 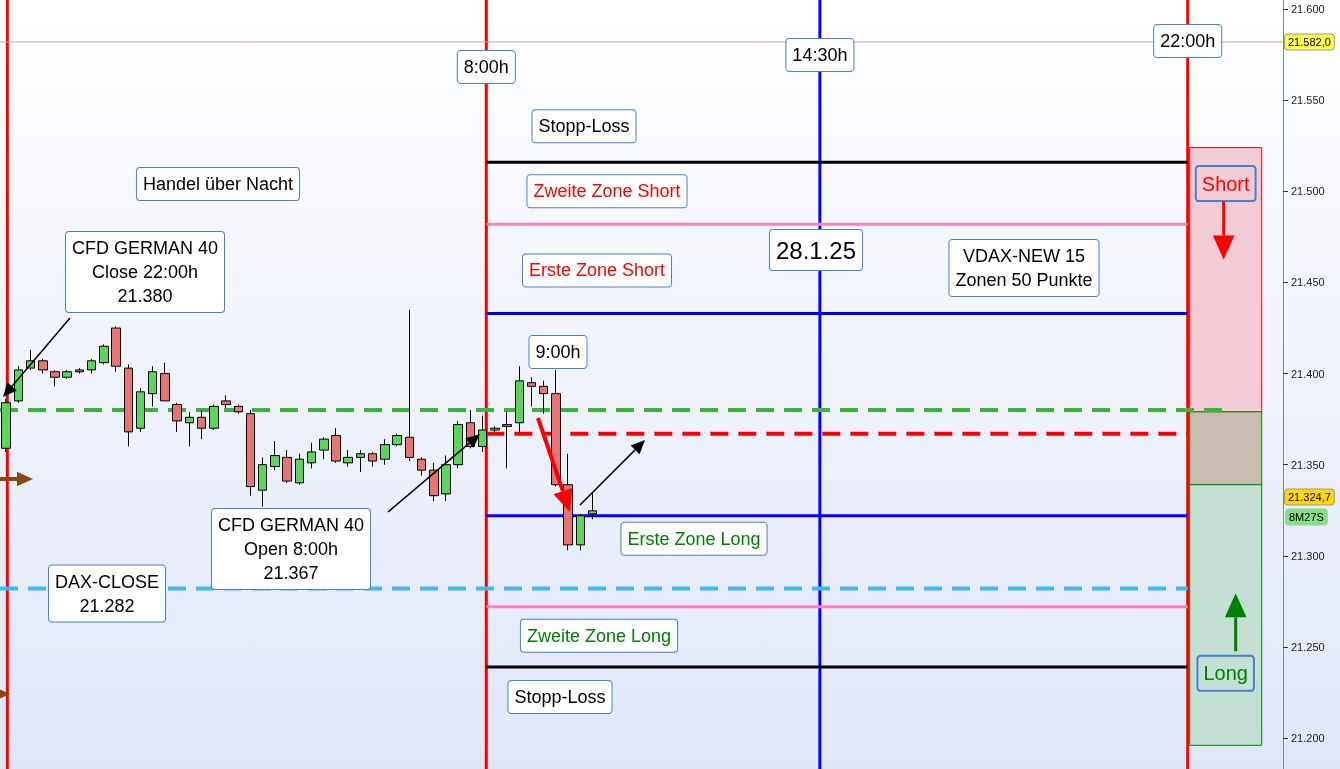 What do you see at coordinates (1308, 464) in the screenshot?
I see `y-tick-label: 21.350` at bounding box center [1308, 464].